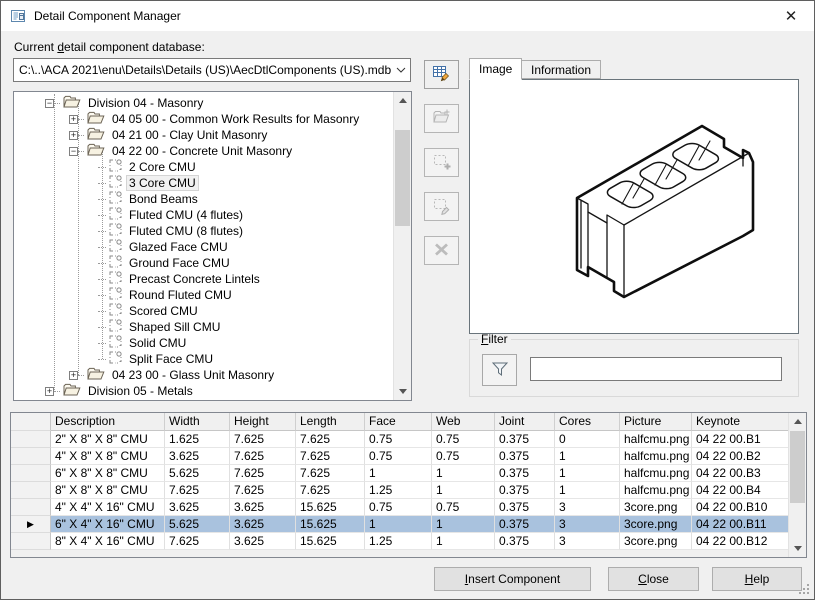 This screenshot has width=815, height=600. What do you see at coordinates (402, 178) in the screenshot?
I see `tree-scrollbar-thumb` at bounding box center [402, 178].